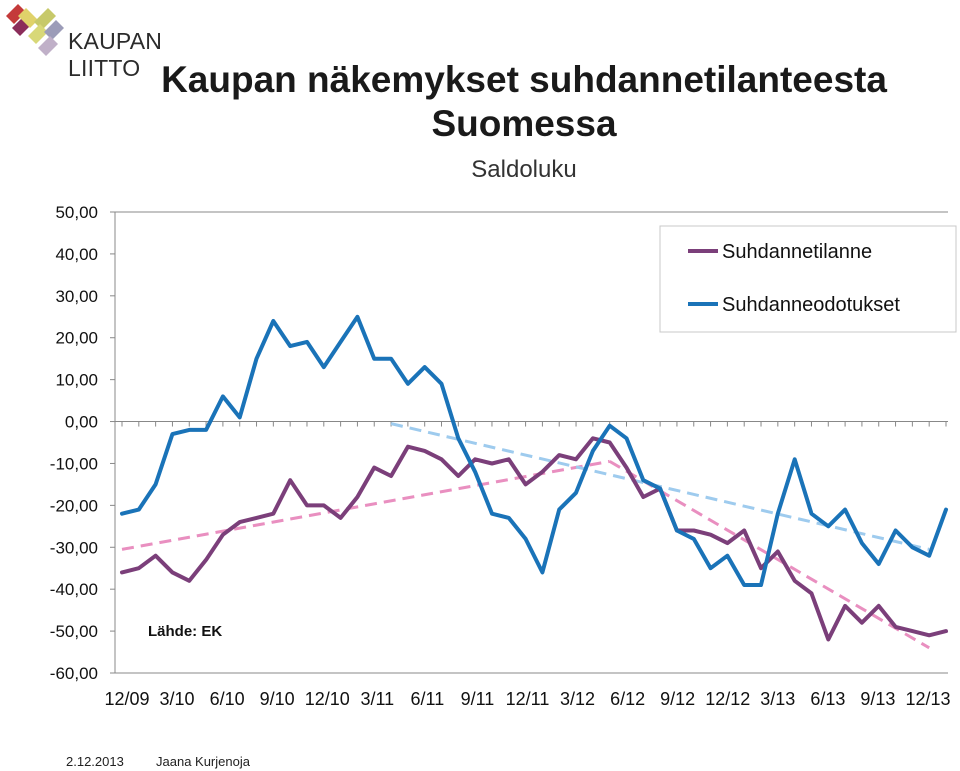 This screenshot has width=960, height=771. Describe the element at coordinates (811, 305) in the screenshot. I see `legend-label: Suhdanneodotukset` at that location.